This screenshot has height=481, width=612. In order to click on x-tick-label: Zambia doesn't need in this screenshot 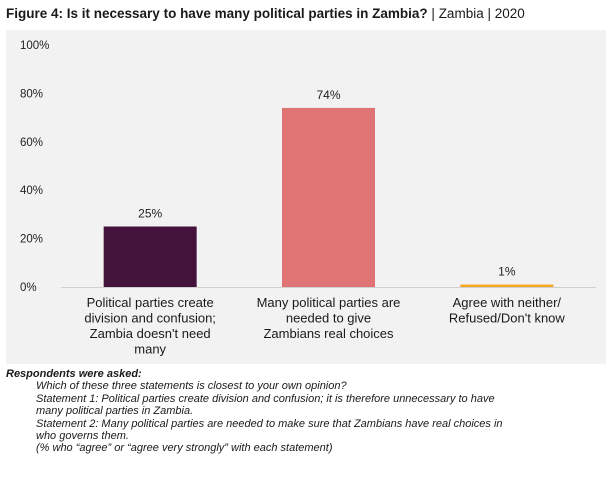, I will do `click(150, 333)`.